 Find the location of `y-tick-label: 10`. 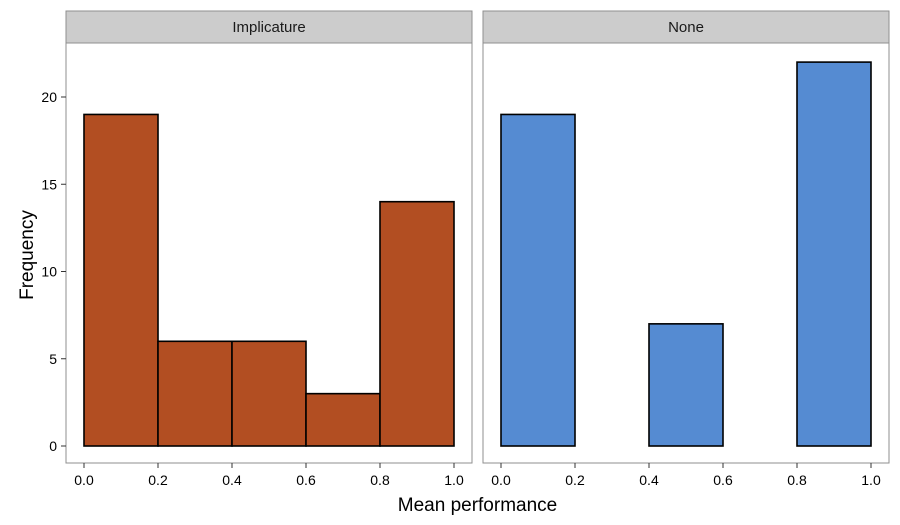

y-tick-label: 10 is located at coordinates (49, 272).